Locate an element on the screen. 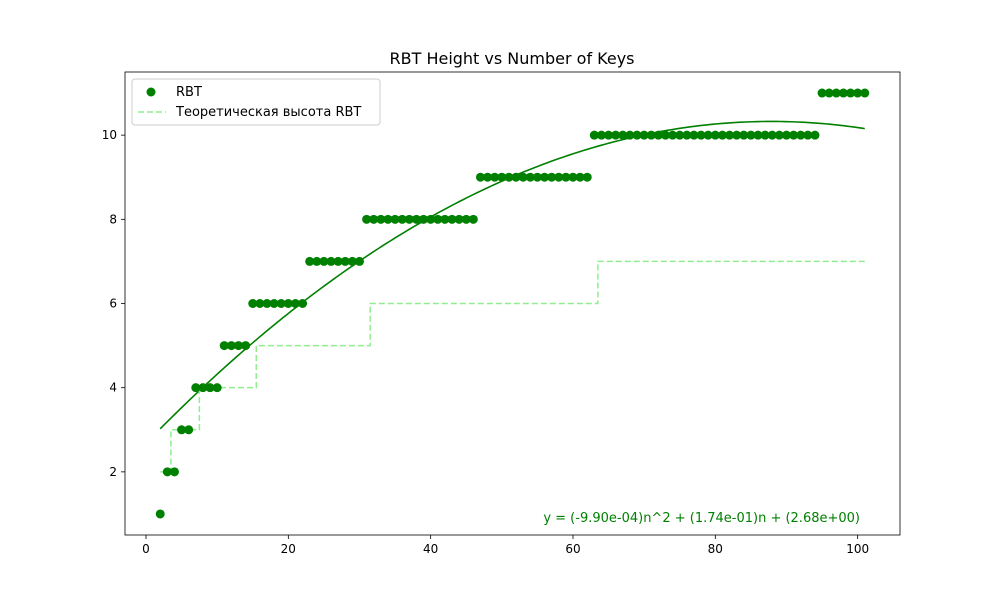 The image size is (1000, 600). legend-box is located at coordinates (256, 102).